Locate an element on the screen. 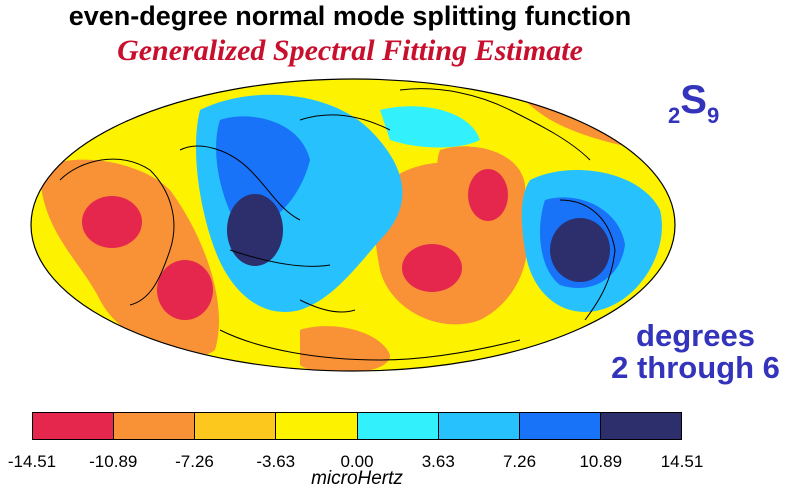  field-positive-region is located at coordinates (430, 127).